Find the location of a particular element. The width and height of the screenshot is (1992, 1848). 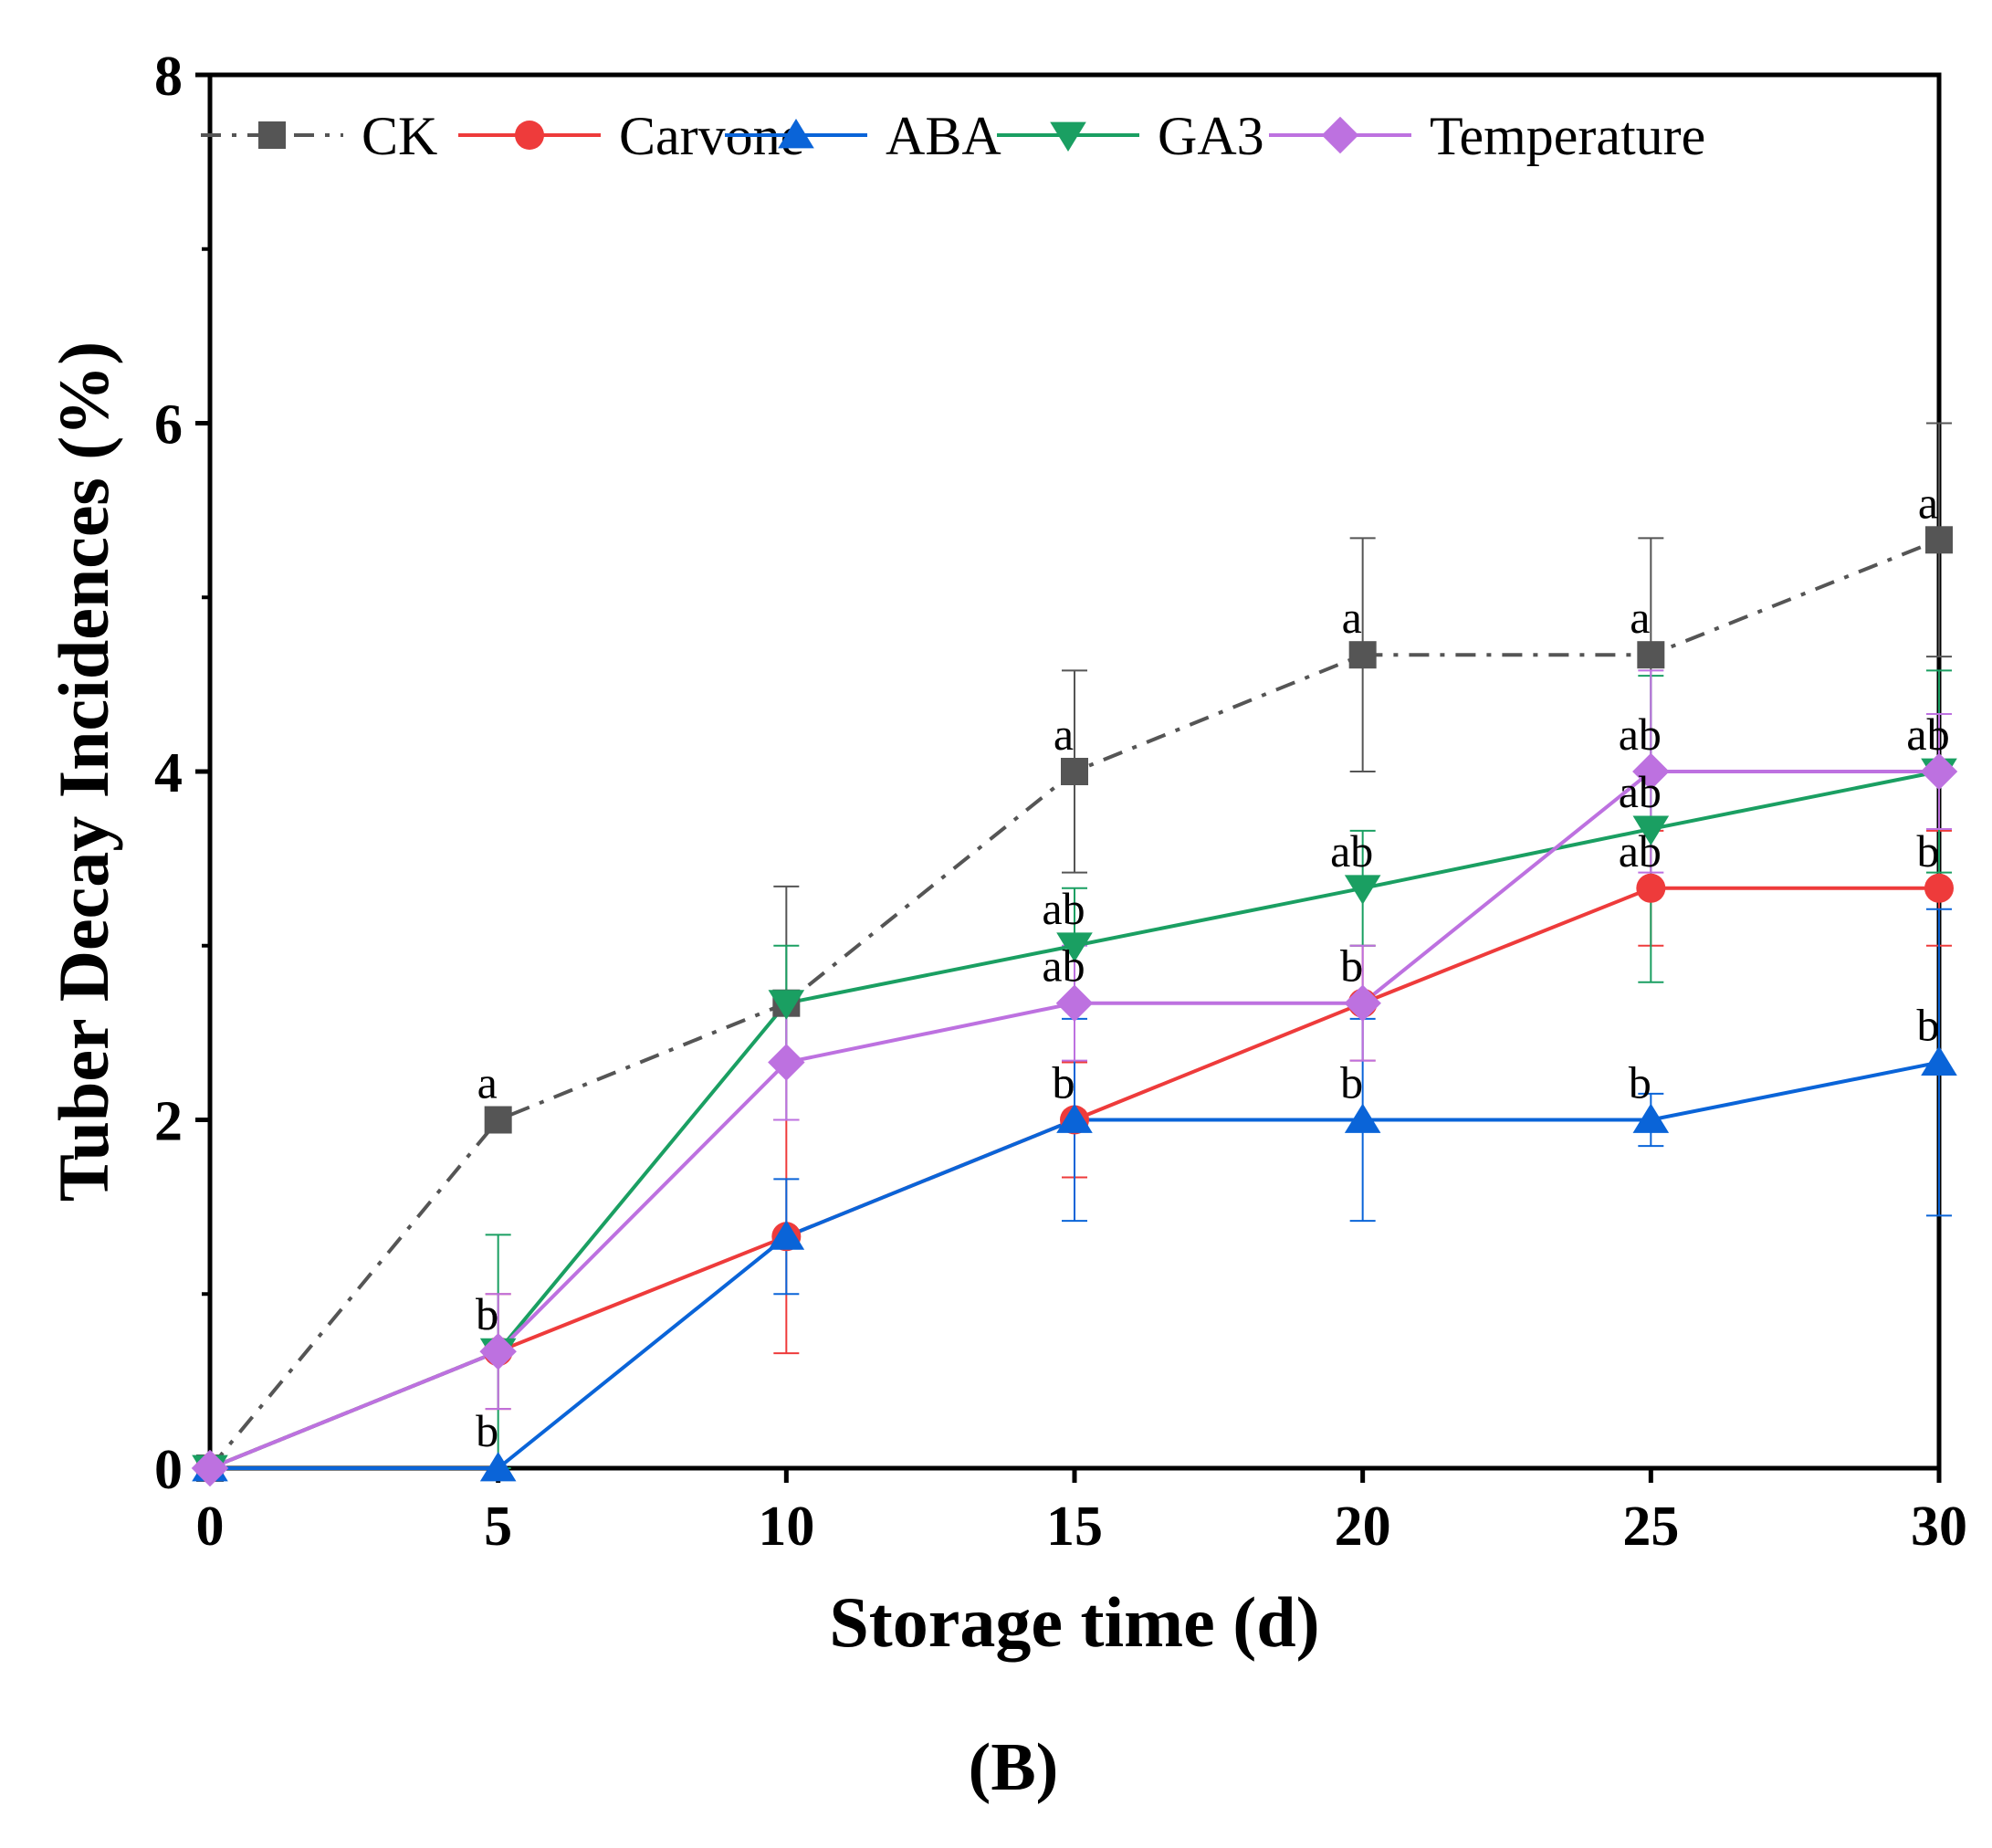

x-tick-label: 25 is located at coordinates (1650, 1527).